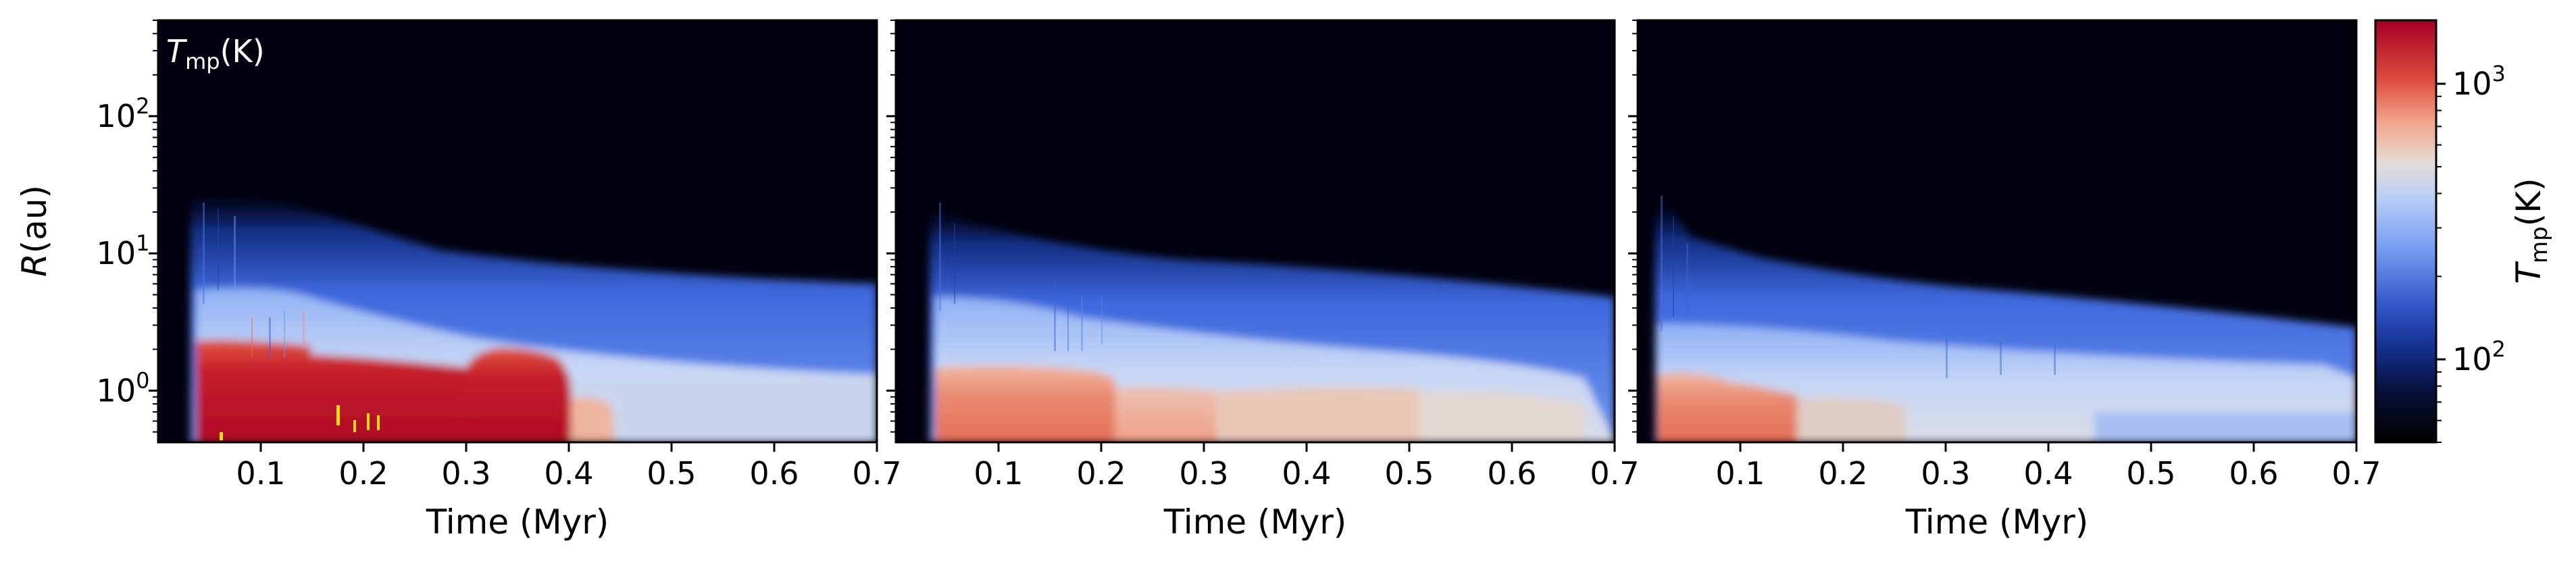 Image resolution: width=2576 pixels, height=574 pixels. I want to click on panel-2-y-axis, so click(891, 226).